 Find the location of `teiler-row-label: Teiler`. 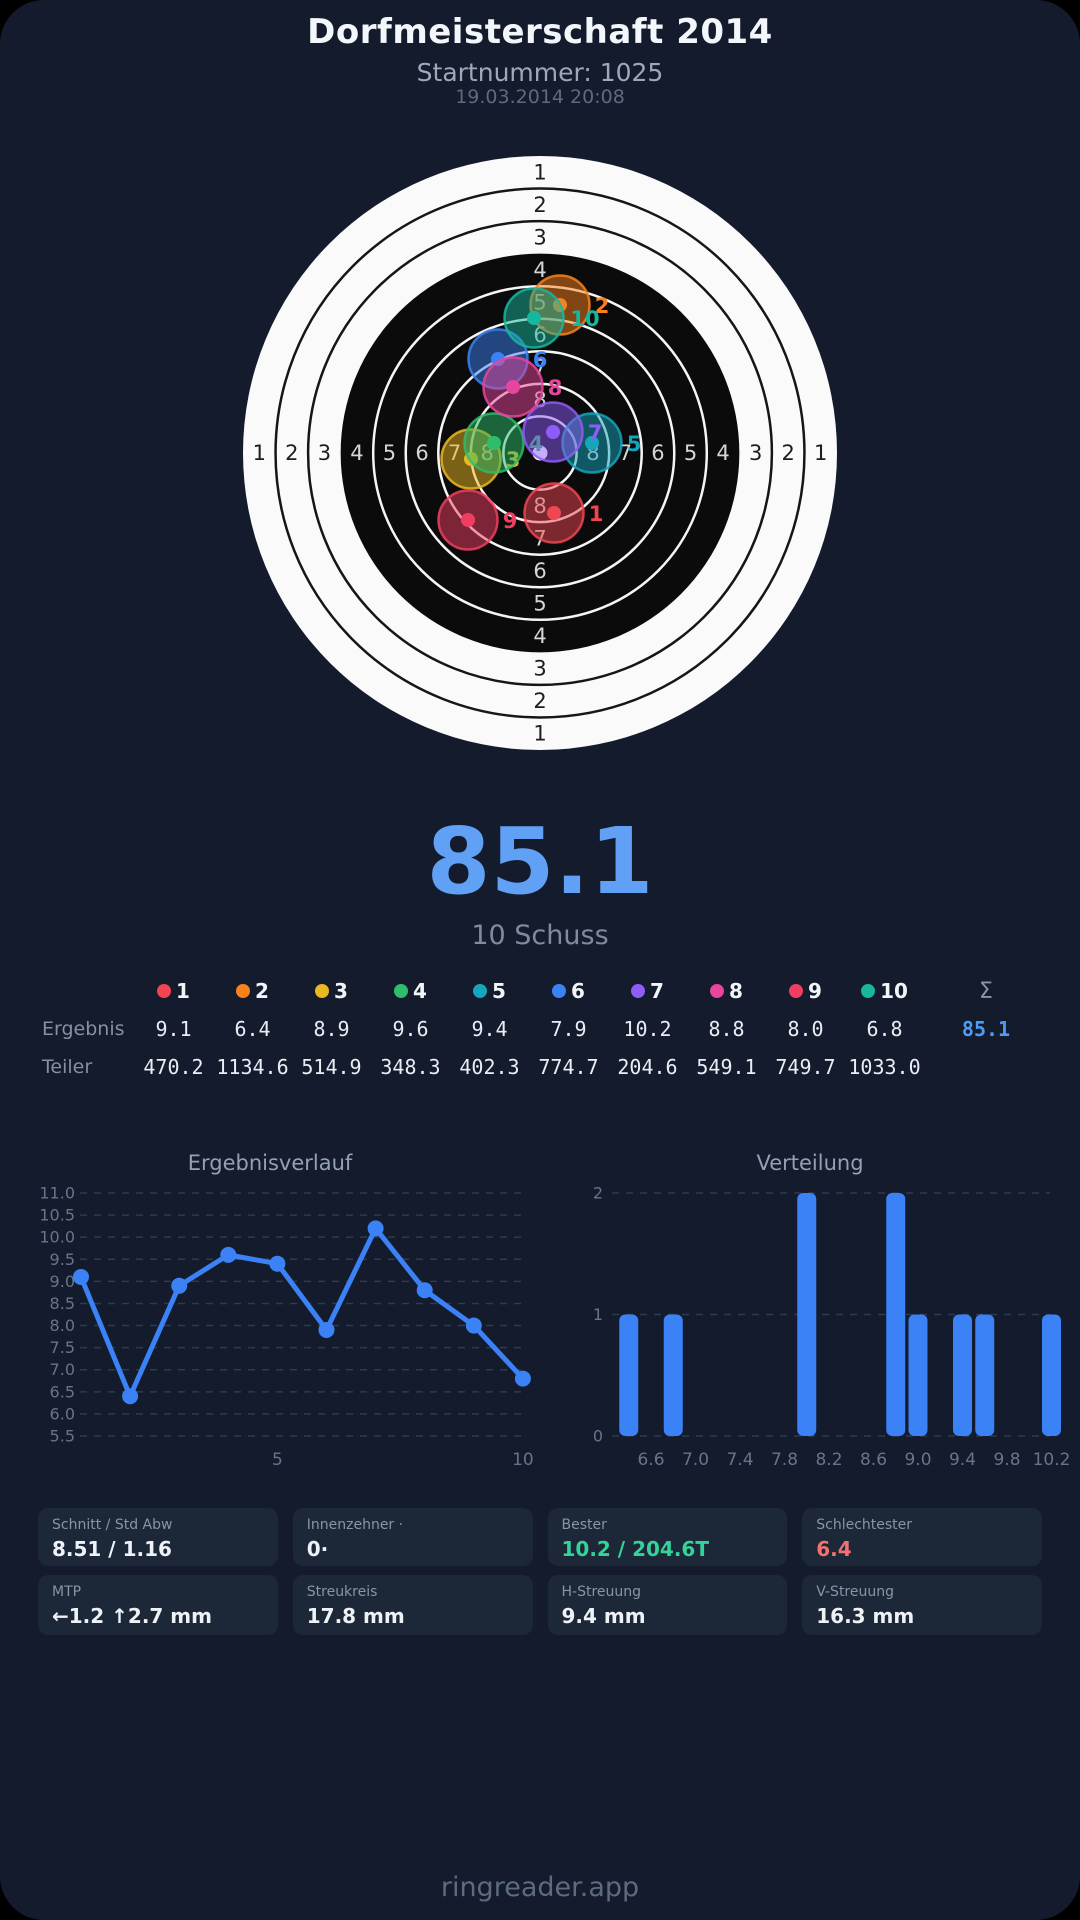

teiler-row-label: Teiler is located at coordinates (67, 1067).